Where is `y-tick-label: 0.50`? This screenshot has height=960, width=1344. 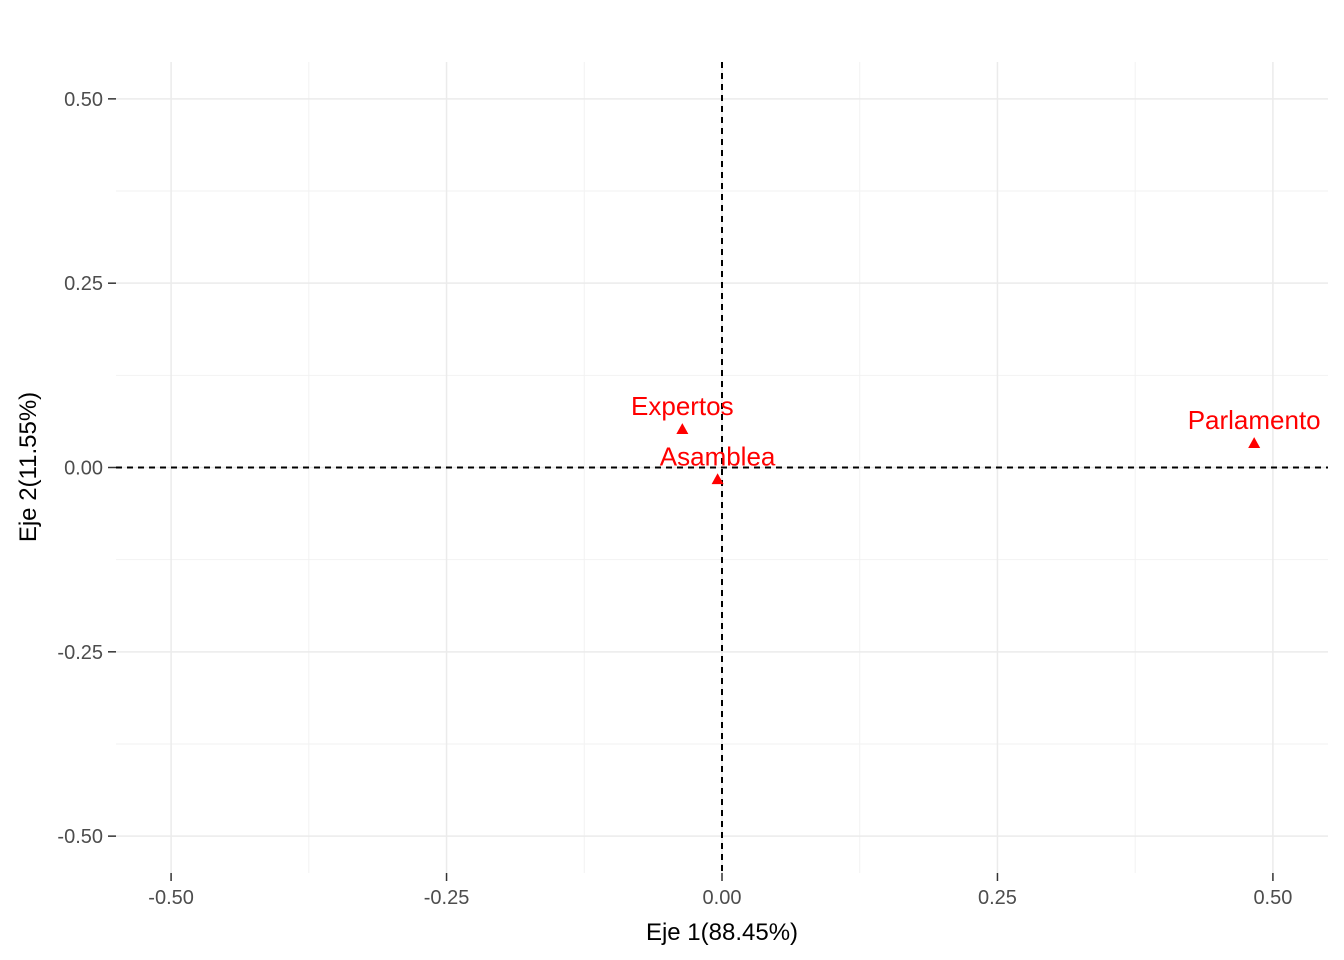 y-tick-label: 0.50 is located at coordinates (83, 100).